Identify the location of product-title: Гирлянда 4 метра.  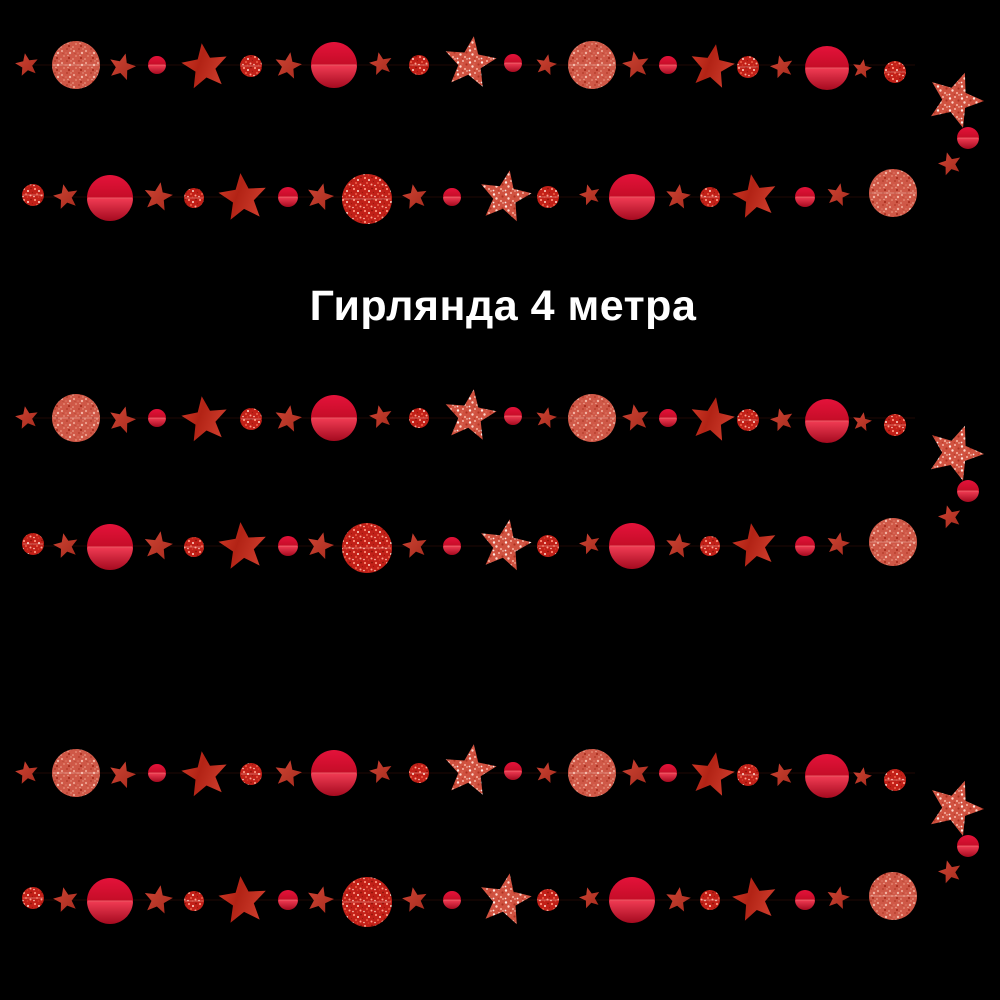
(503, 306).